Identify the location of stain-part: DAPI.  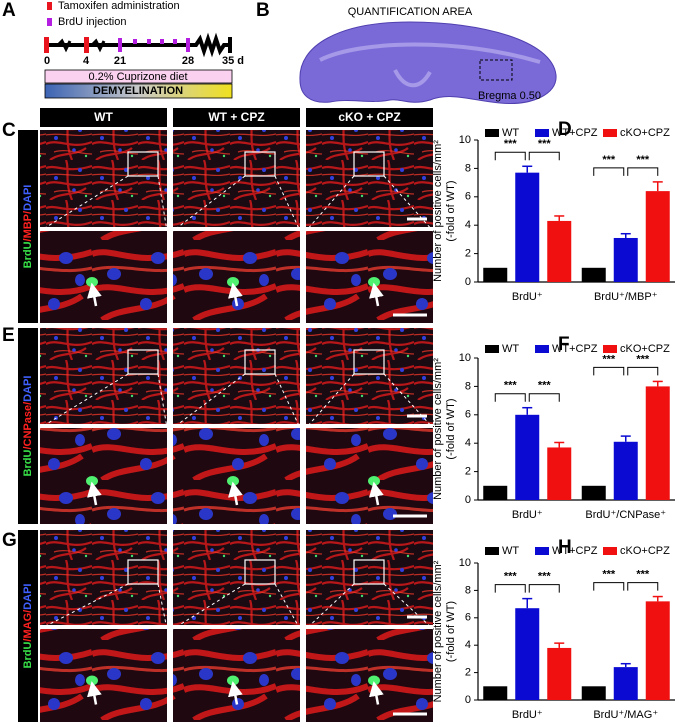
(28, 597).